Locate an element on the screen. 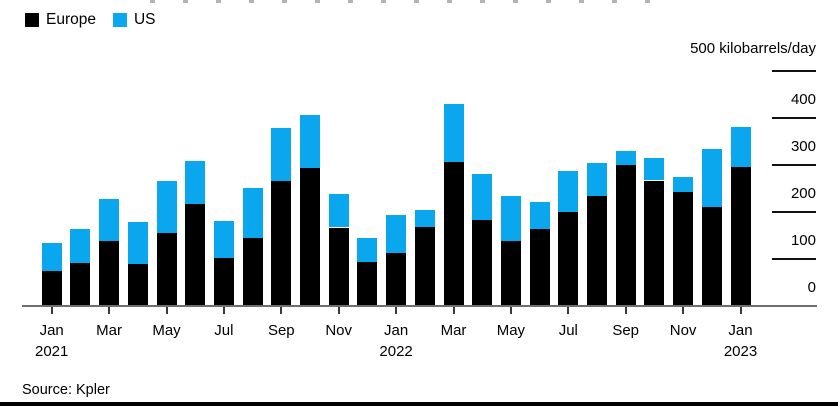 Image resolution: width=838 pixels, height=406 pixels. europe-swatch-icon is located at coordinates (32, 20).